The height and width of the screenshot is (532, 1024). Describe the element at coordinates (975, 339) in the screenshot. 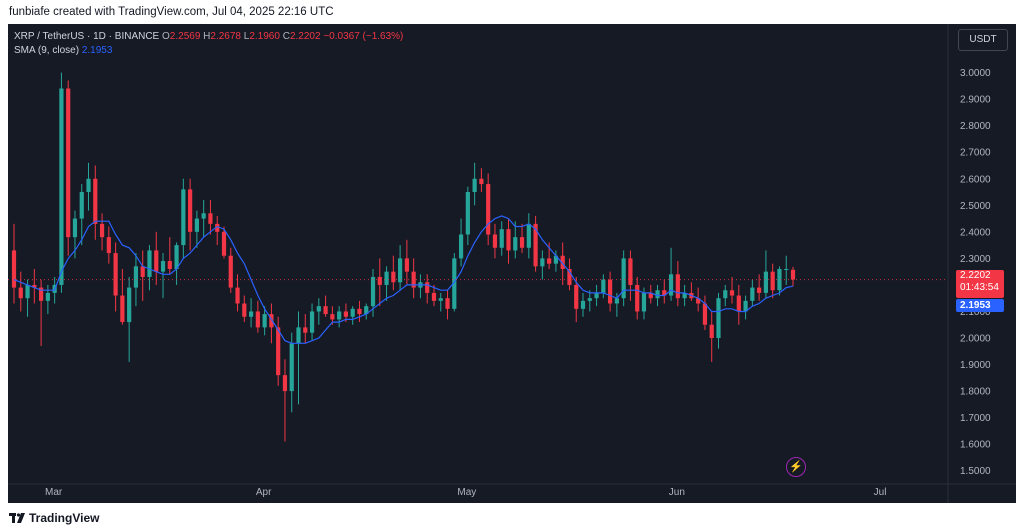

I see `y-tick-label: 2.0000` at that location.